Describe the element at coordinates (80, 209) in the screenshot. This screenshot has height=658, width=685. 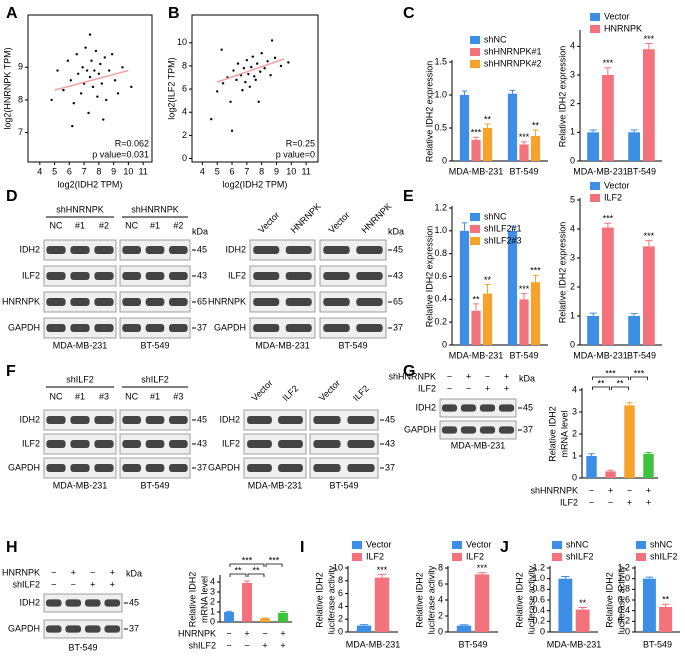
I see `group-header: shHNRNPK` at that location.